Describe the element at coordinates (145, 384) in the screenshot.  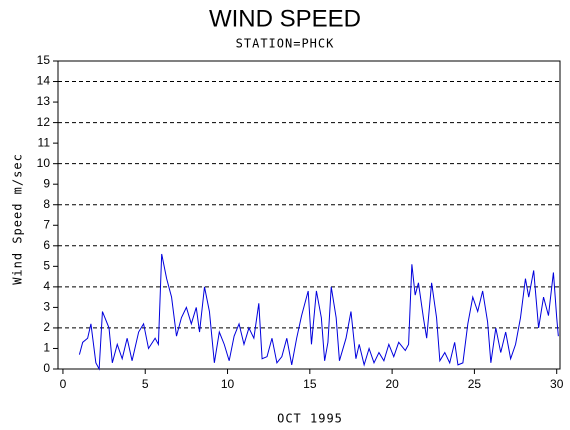
I see `x-tick-label: 5` at that location.